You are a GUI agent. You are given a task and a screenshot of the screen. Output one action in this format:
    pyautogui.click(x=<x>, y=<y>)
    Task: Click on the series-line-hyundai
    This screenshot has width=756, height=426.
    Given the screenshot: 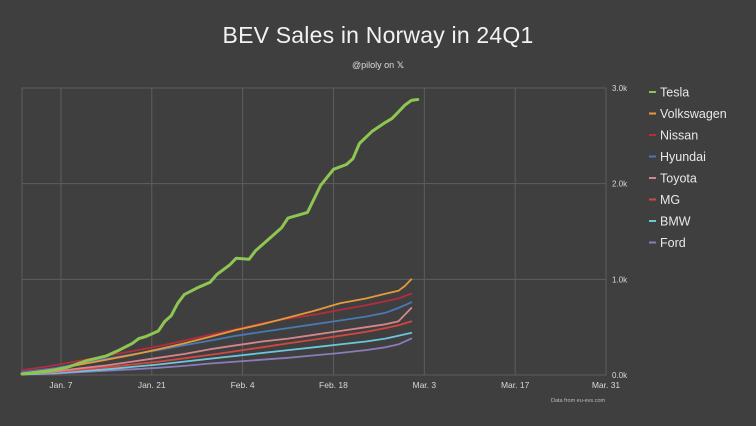 What is the action you would take?
    pyautogui.click(x=217, y=337)
    